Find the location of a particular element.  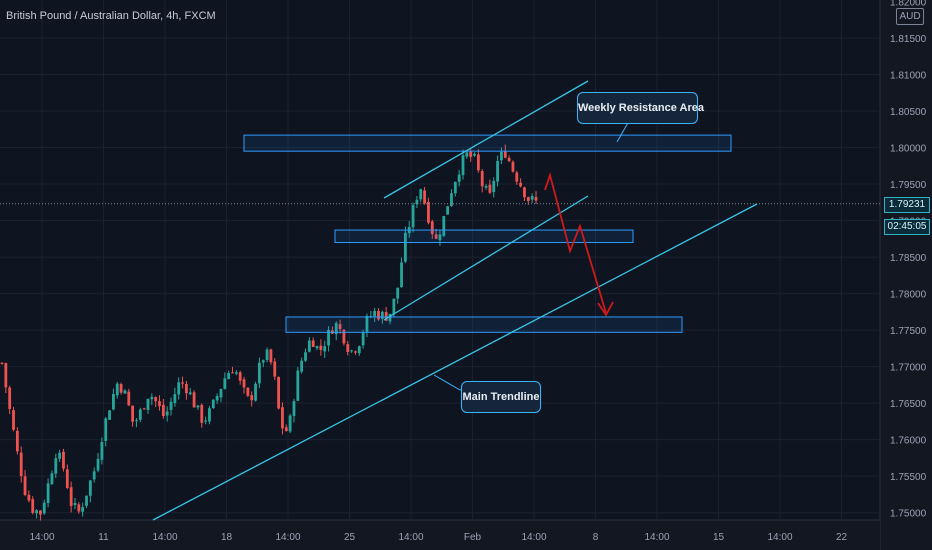

price-axis is located at coordinates (906, 275).